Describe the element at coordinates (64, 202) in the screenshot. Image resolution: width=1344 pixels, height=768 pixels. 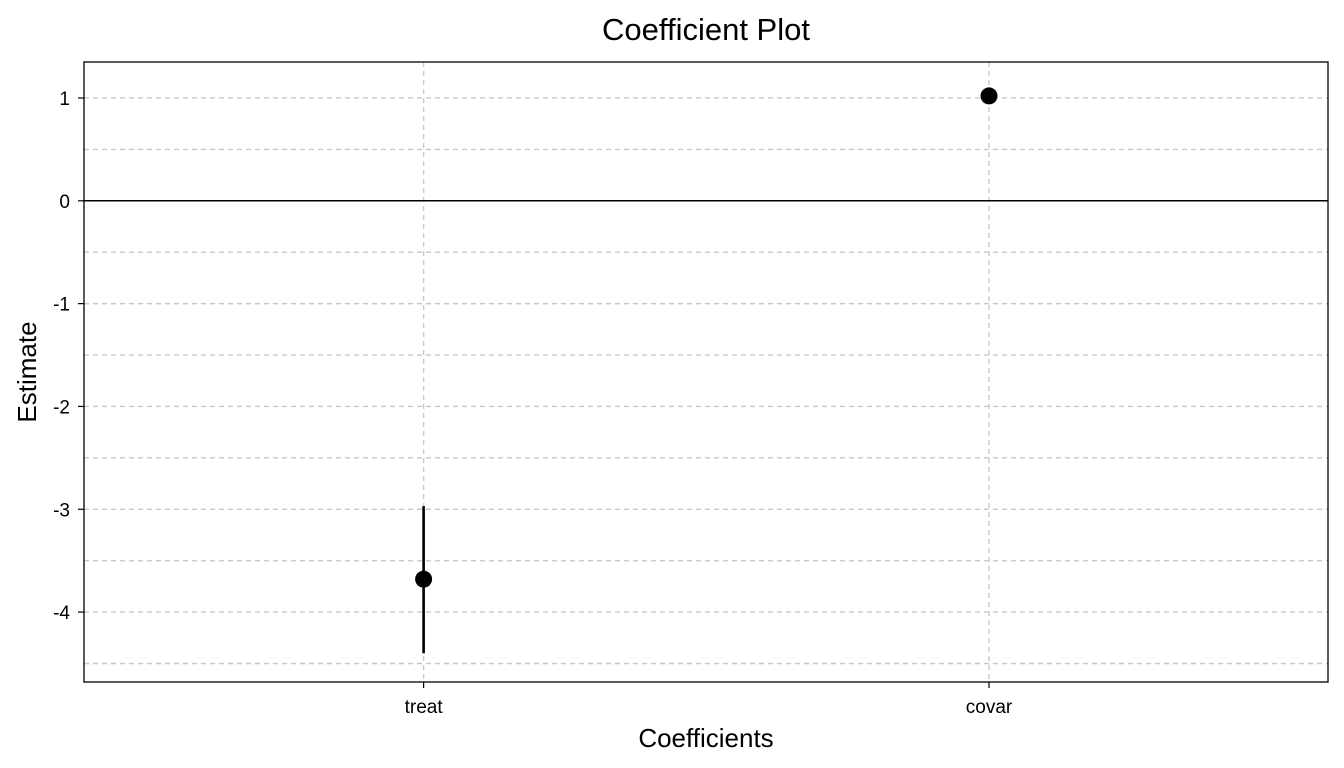
I see `y-tick-label: 0` at that location.